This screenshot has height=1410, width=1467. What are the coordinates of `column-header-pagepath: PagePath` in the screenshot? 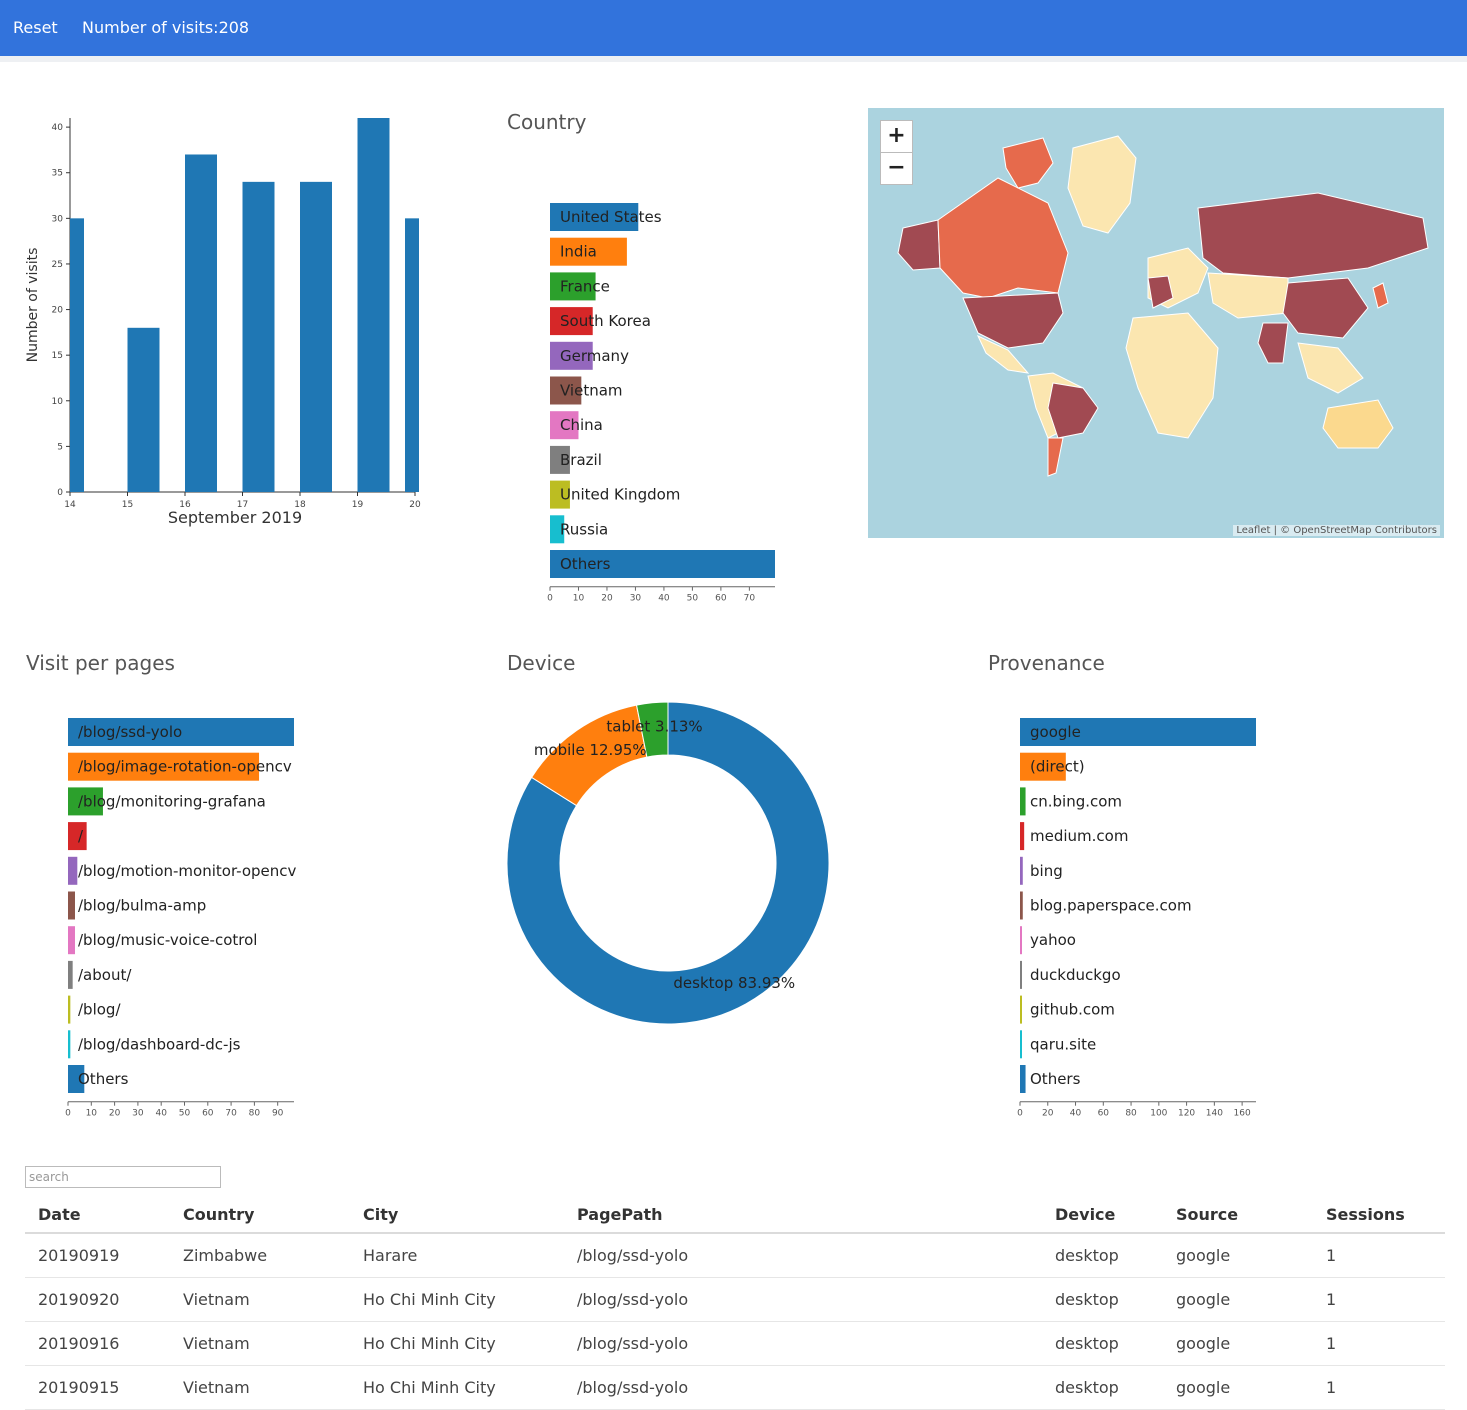 It's located at (803, 1215).